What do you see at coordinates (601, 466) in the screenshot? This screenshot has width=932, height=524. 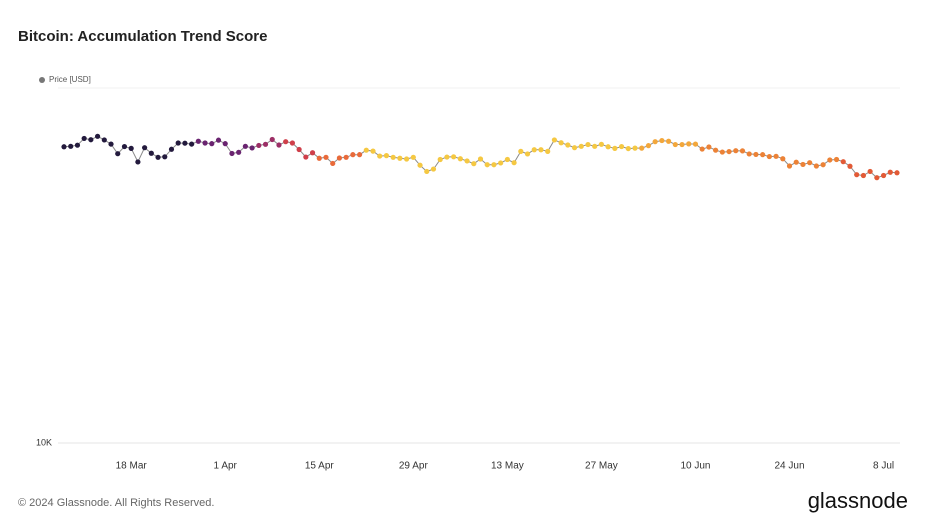 I see `x-tick-label: 27 May` at bounding box center [601, 466].